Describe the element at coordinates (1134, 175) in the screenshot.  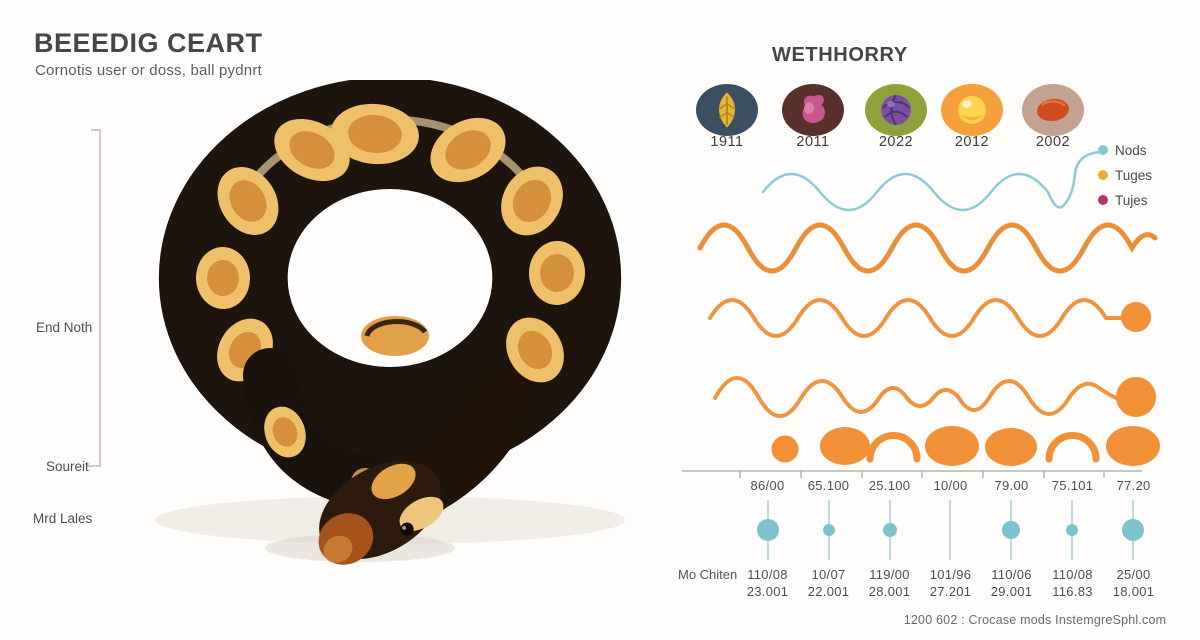
I see `legend-label: Tuges` at that location.